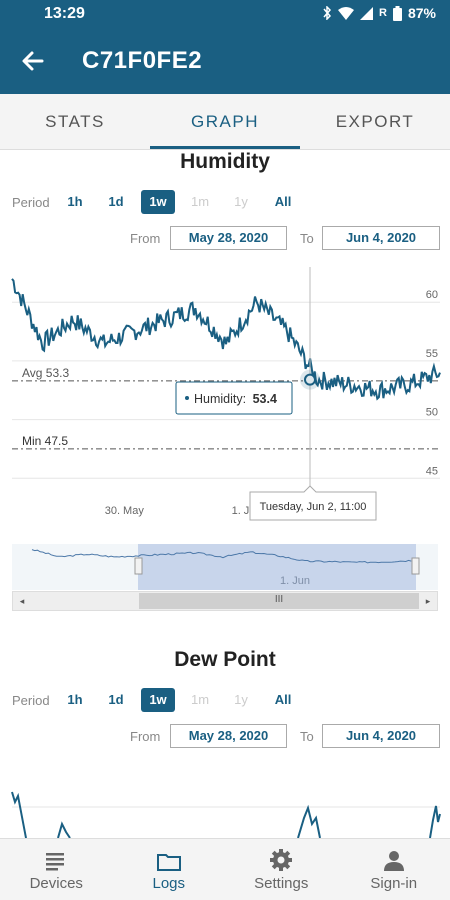 This screenshot has width=450, height=900. What do you see at coordinates (313, 507) in the screenshot?
I see `crosshair-label-text: Tuesday, Jun 2, 11:00` at bounding box center [313, 507].